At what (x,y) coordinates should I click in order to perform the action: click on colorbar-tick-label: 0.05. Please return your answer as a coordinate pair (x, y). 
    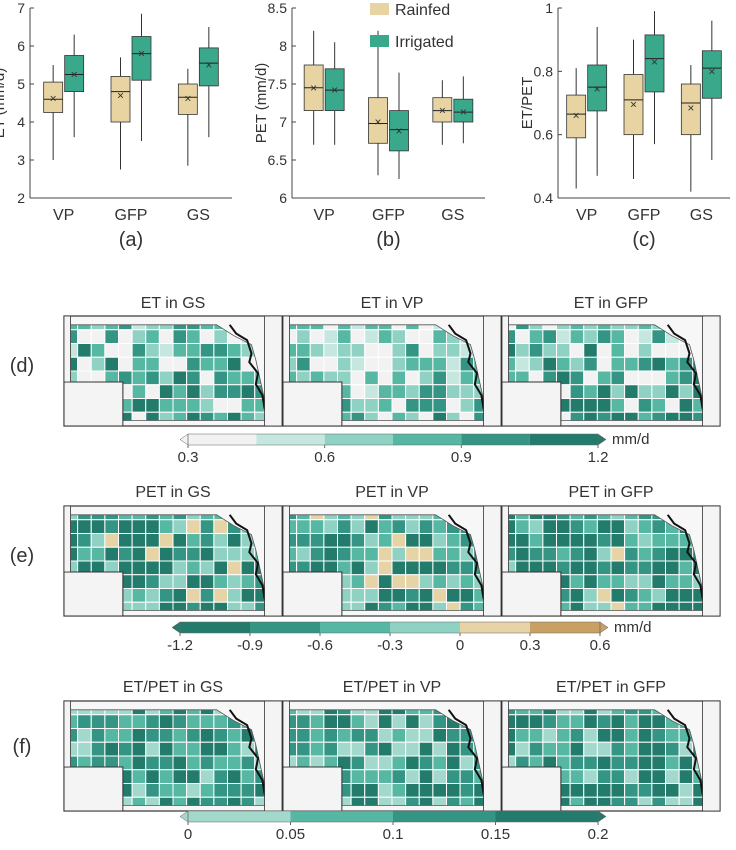
    Looking at the image, I should click on (290, 834).